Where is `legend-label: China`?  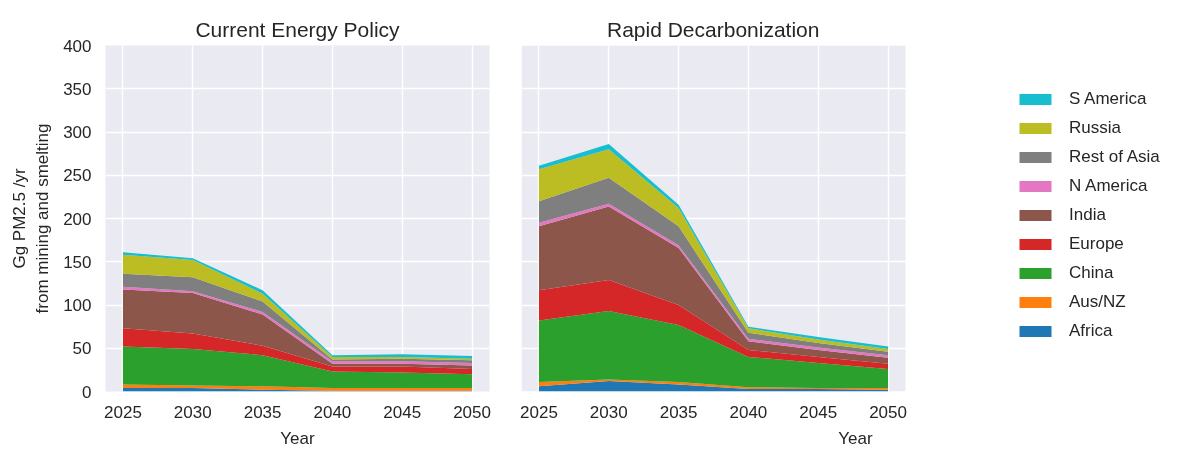 legend-label: China is located at coordinates (1091, 273).